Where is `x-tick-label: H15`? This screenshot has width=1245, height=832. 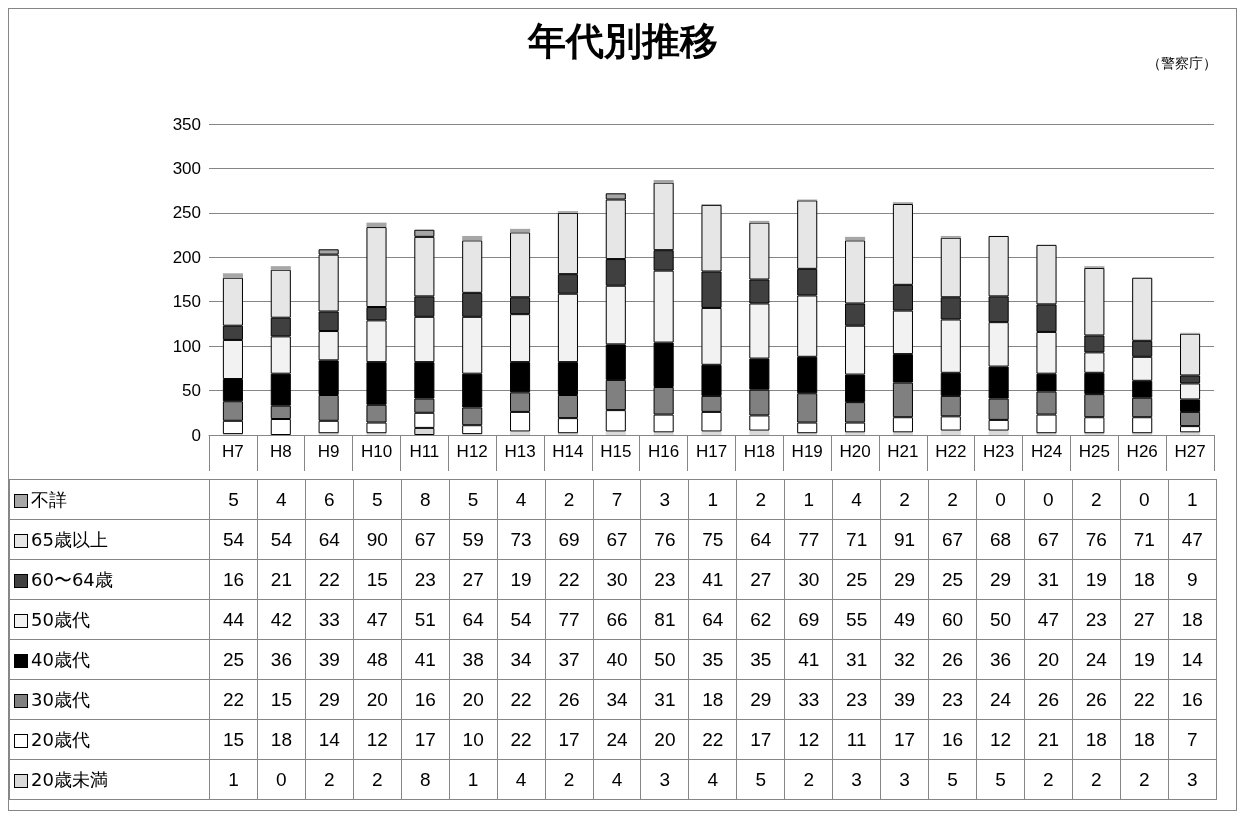 x-tick-label: H15 is located at coordinates (616, 451).